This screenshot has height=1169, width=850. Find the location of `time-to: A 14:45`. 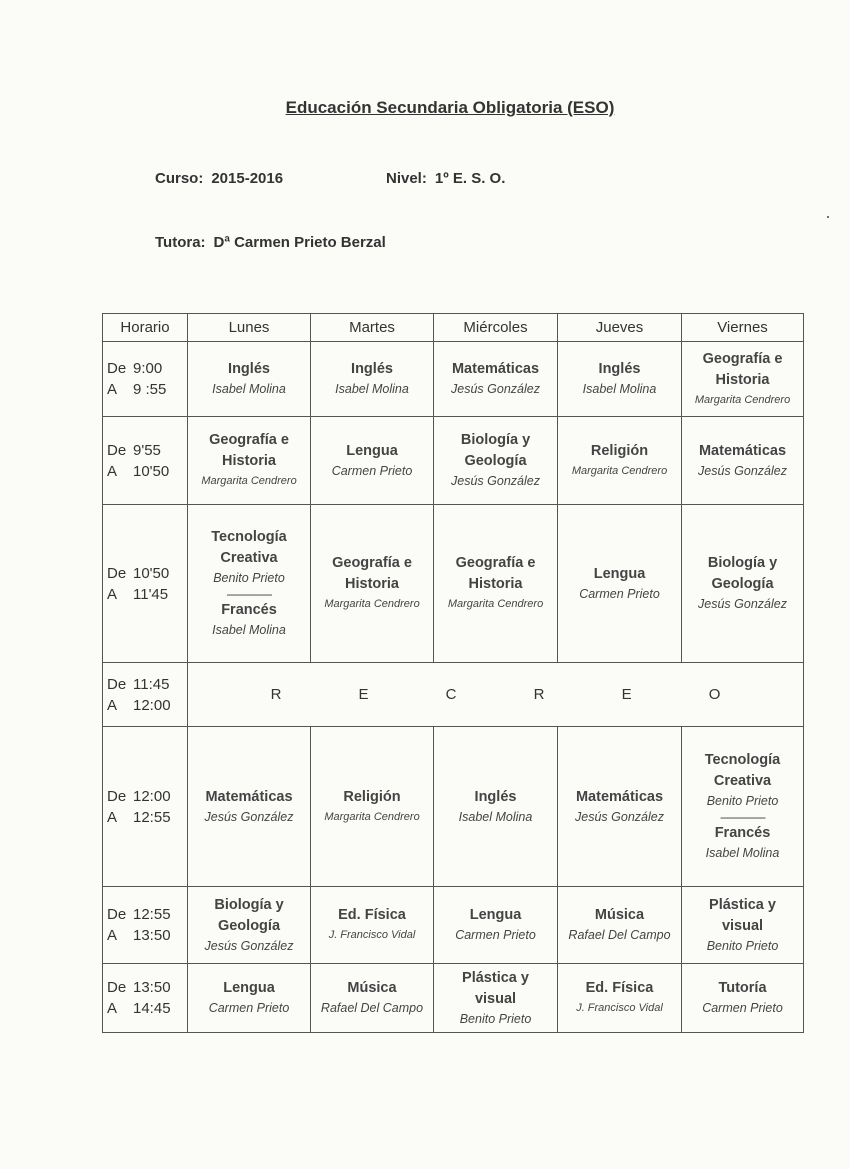

time-to: A 14:45 is located at coordinates (145, 1008).